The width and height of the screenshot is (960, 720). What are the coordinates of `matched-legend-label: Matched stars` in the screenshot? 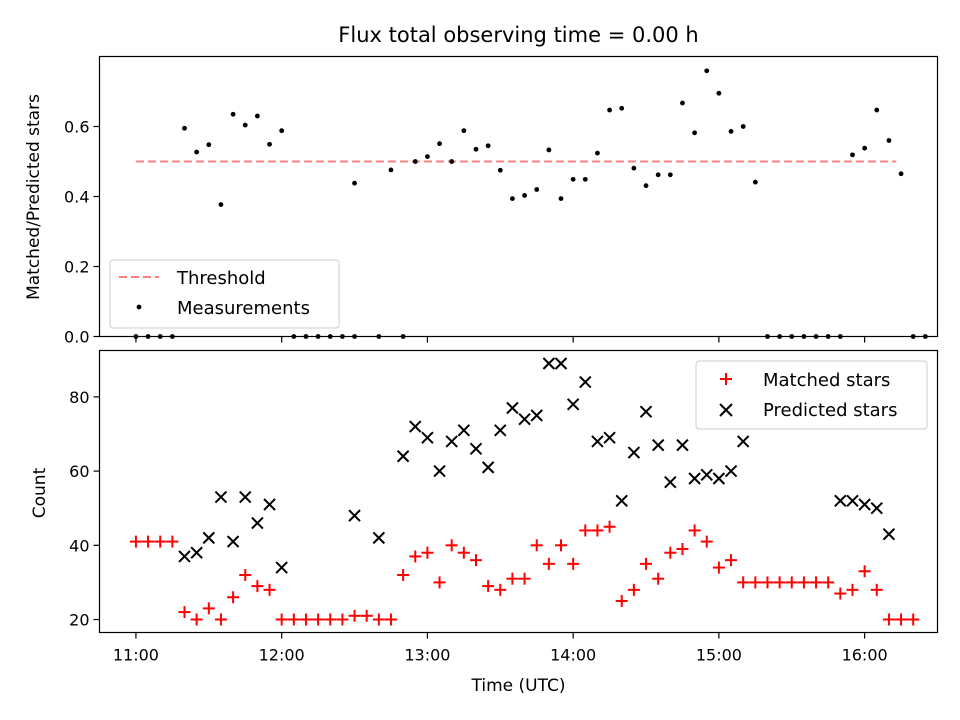 It's located at (826, 380).